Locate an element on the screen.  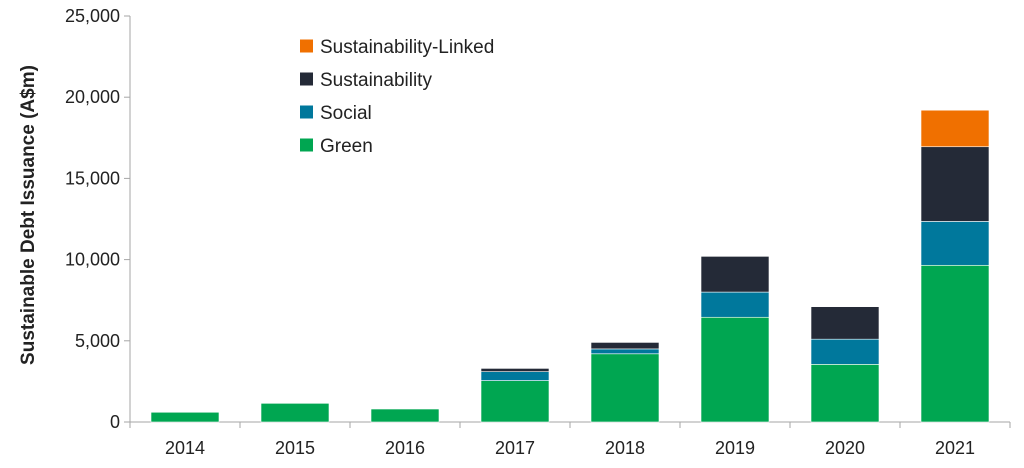
x-tick-label-2015: 2015 is located at coordinates (295, 448).